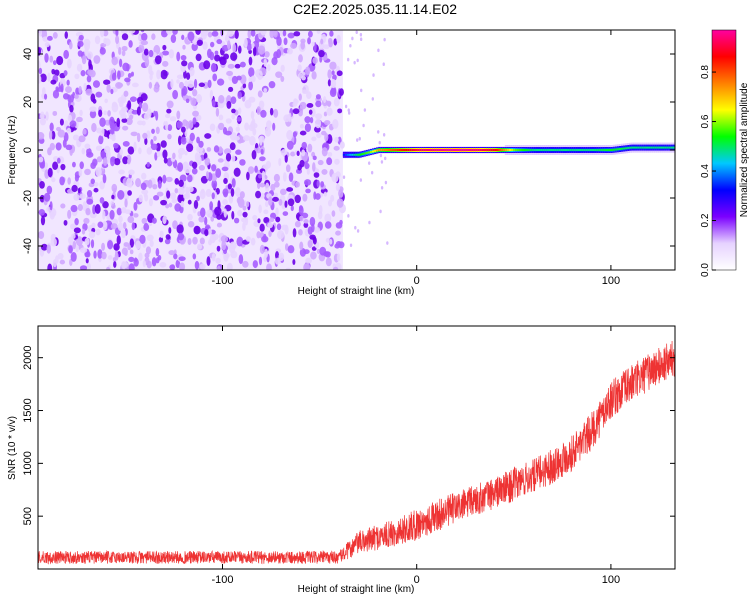  What do you see at coordinates (705, 121) in the screenshot?
I see `colorbar-tick-label: 0.6` at bounding box center [705, 121].